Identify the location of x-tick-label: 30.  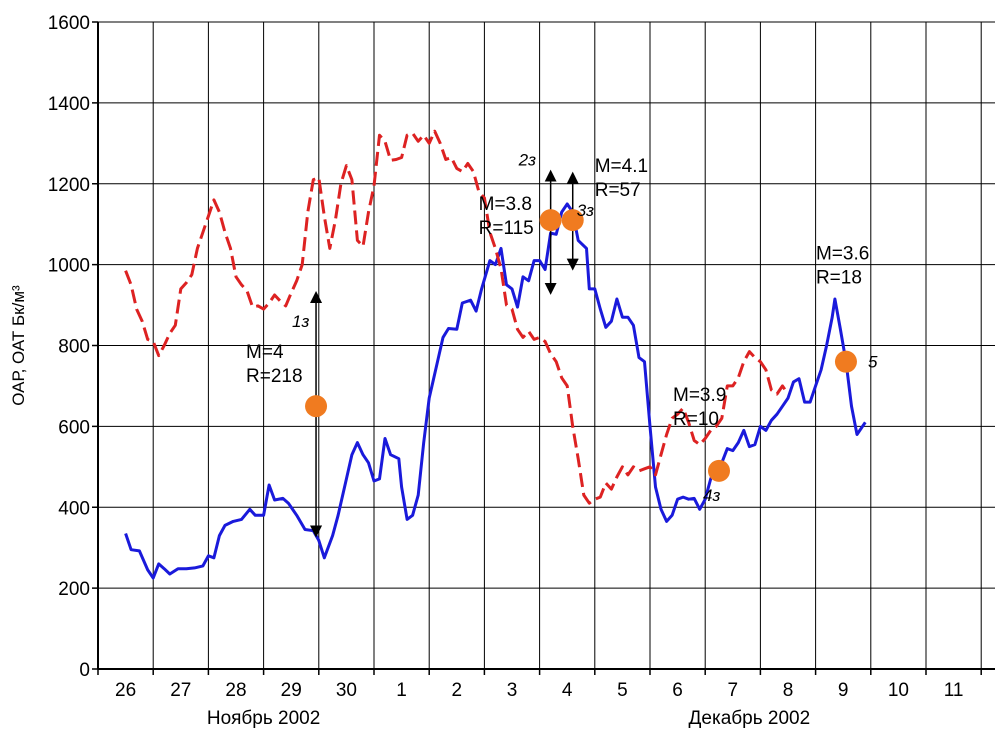
(346, 690).